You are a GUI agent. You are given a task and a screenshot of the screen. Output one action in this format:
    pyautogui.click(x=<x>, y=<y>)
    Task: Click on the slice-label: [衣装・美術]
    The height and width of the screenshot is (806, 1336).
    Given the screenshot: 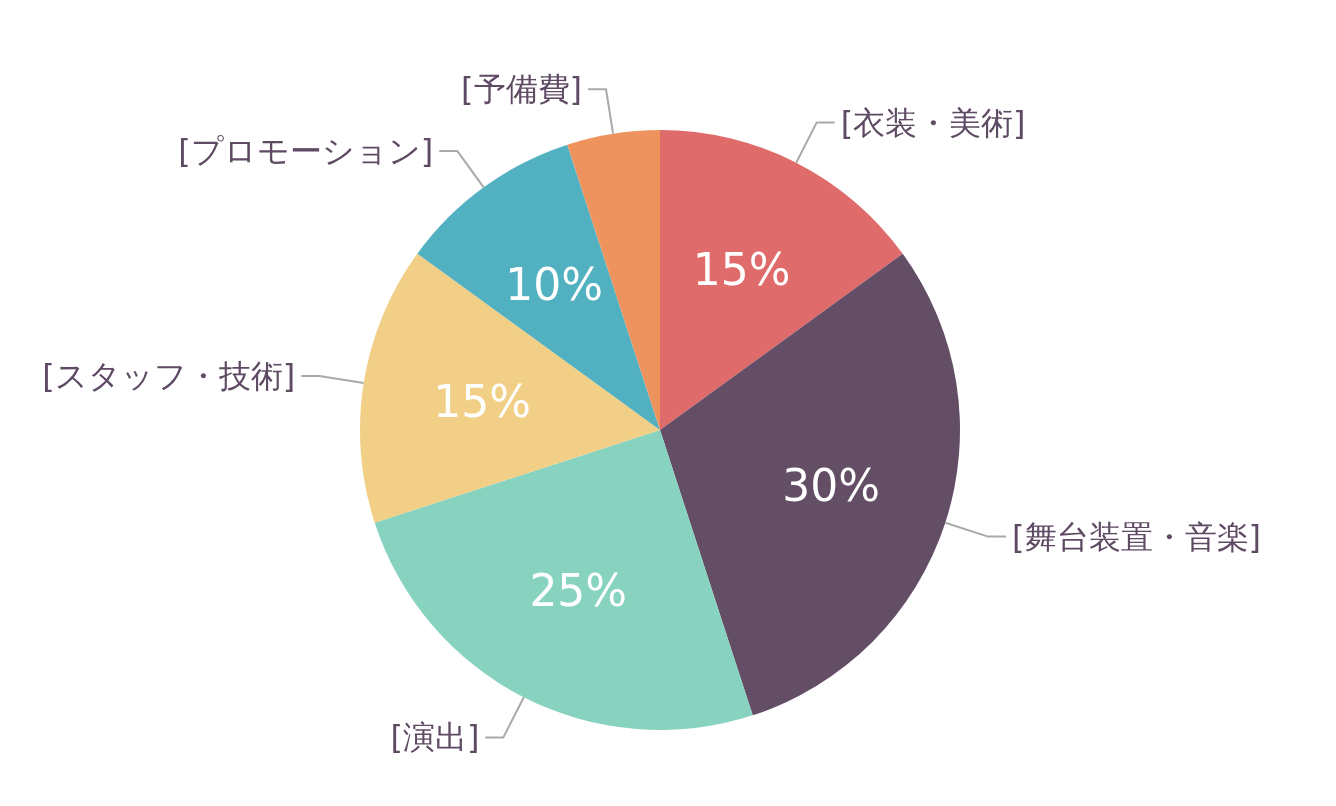 What is the action you would take?
    pyautogui.click(x=933, y=122)
    